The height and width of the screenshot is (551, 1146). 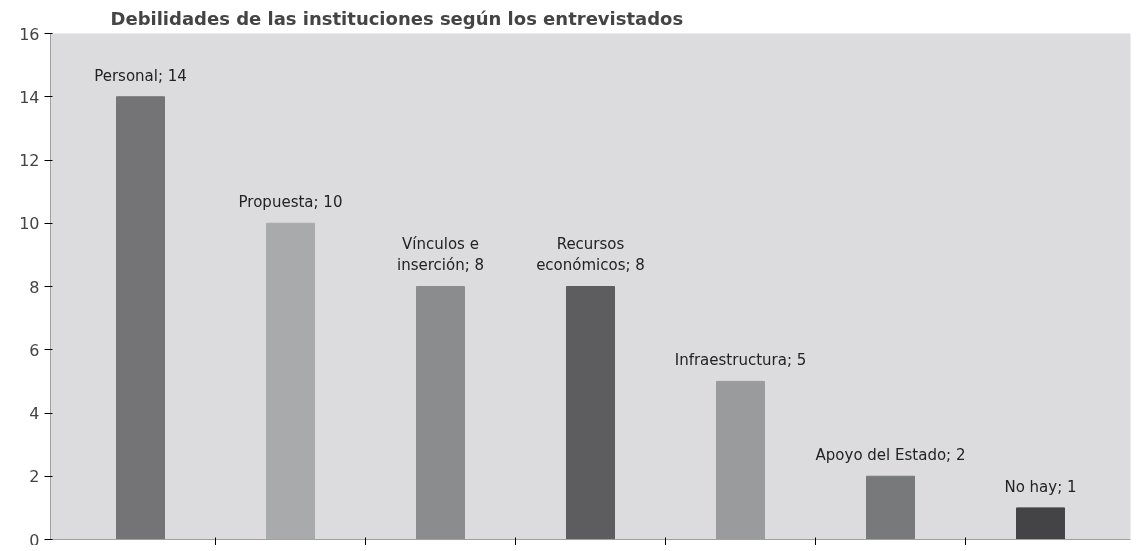 What do you see at coordinates (34, 350) in the screenshot?
I see `y-tick-label: 6` at bounding box center [34, 350].